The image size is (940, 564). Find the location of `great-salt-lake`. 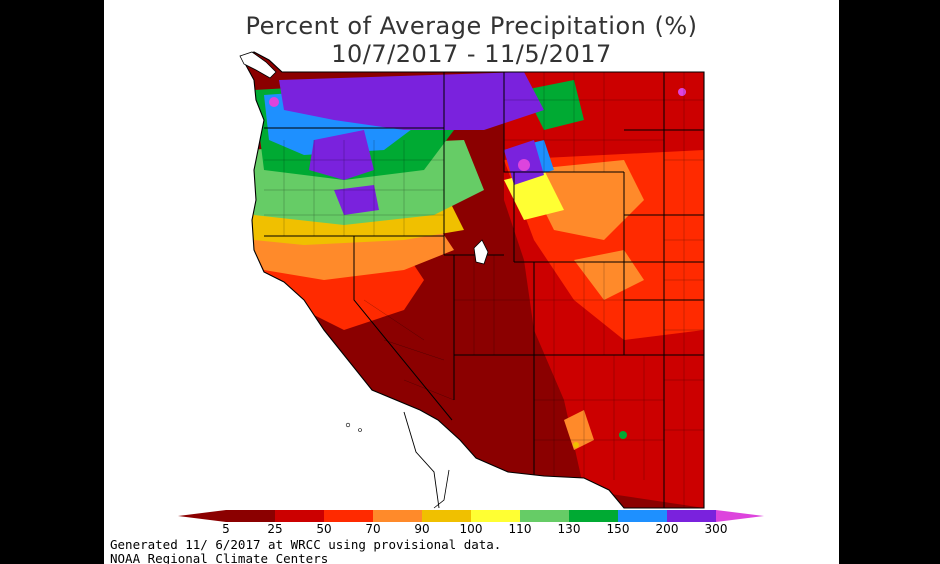

great-salt-lake is located at coordinates (481, 252).